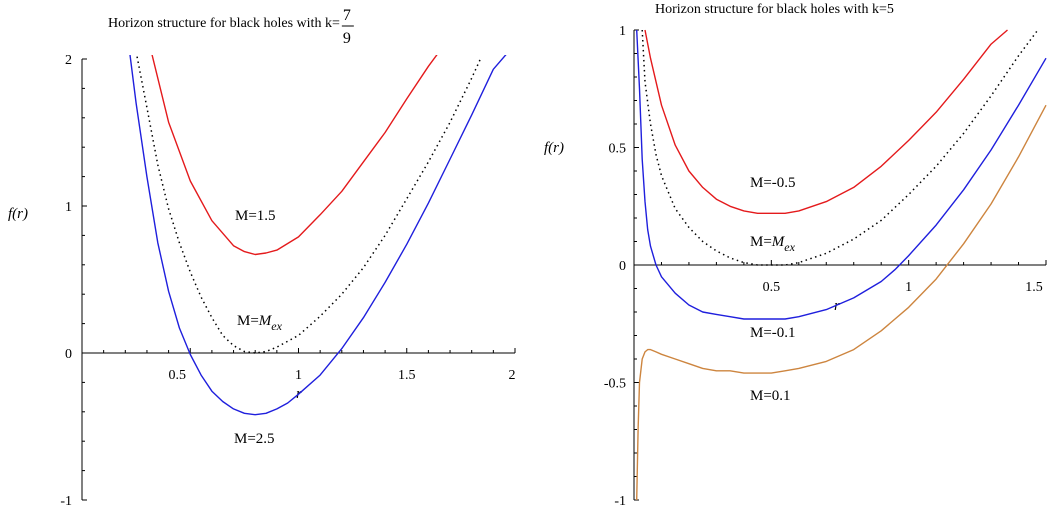 The width and height of the screenshot is (1060, 513). What do you see at coordinates (68, 60) in the screenshot?
I see `y-tick-label: 2` at bounding box center [68, 60].